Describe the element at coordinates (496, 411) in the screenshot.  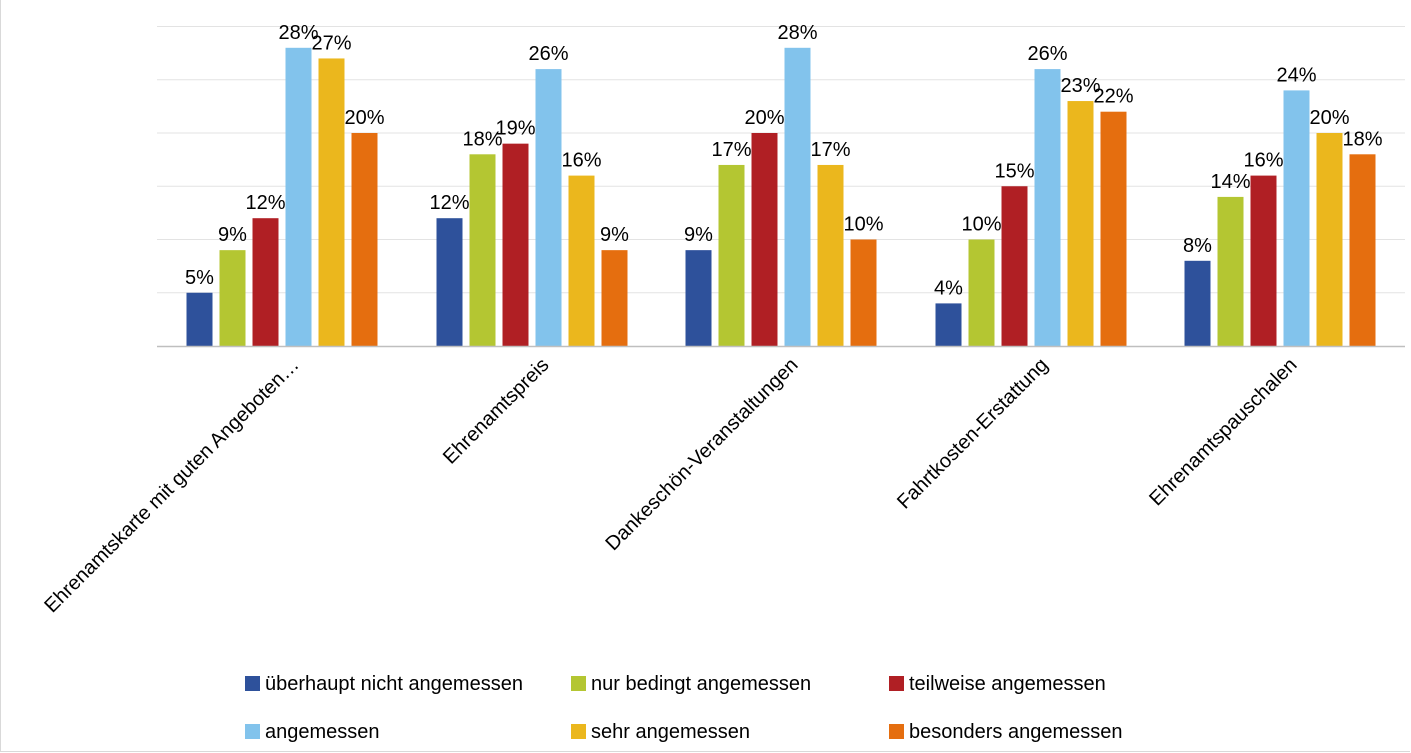
I see `x-tick-label: Ehrenamtspreis` at that location.